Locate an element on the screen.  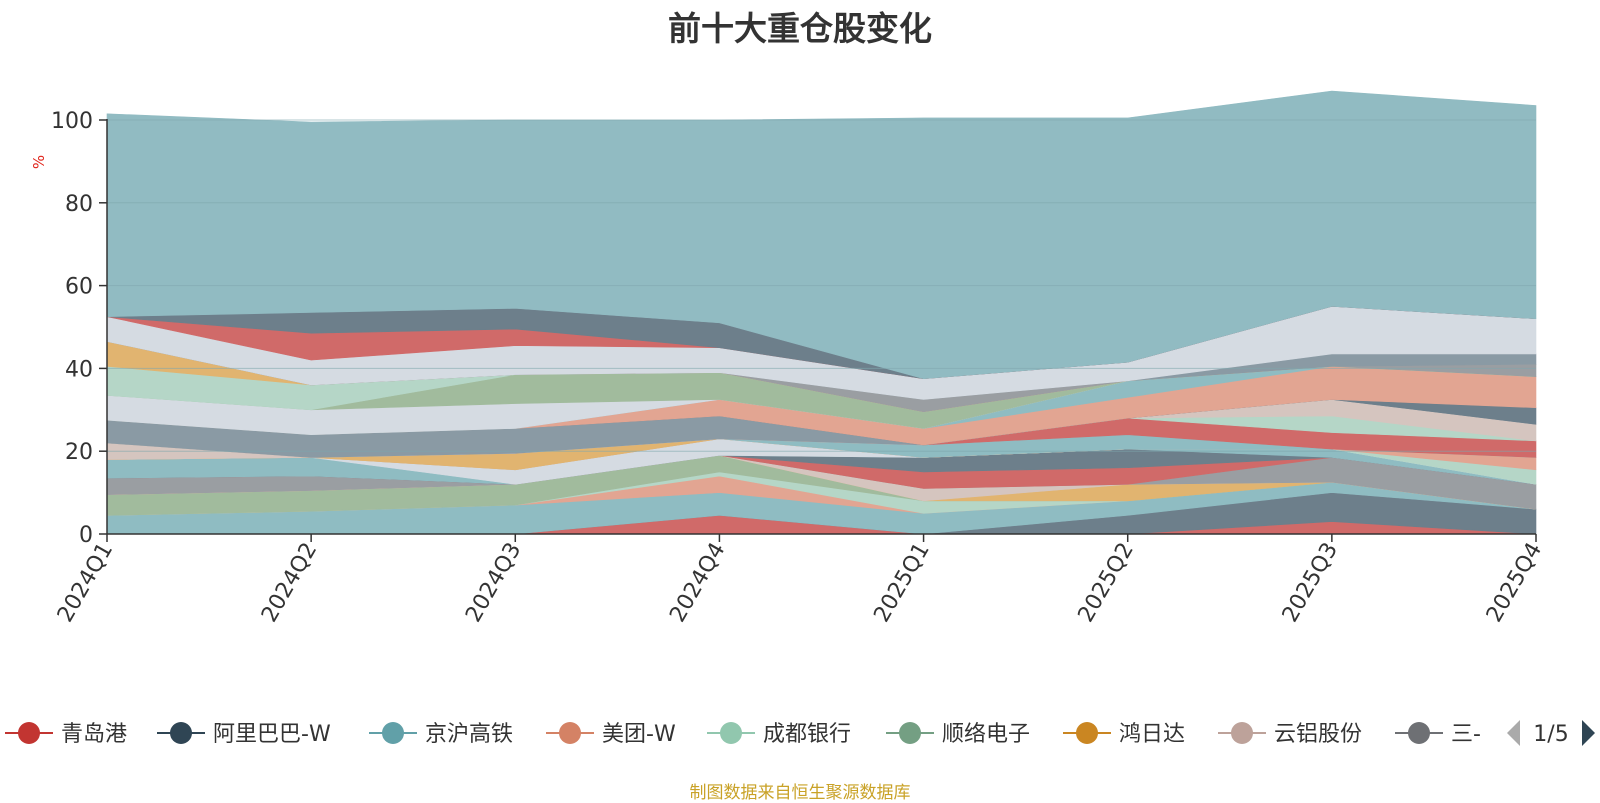
legend-item: 成都银行 is located at coordinates (779, 734).